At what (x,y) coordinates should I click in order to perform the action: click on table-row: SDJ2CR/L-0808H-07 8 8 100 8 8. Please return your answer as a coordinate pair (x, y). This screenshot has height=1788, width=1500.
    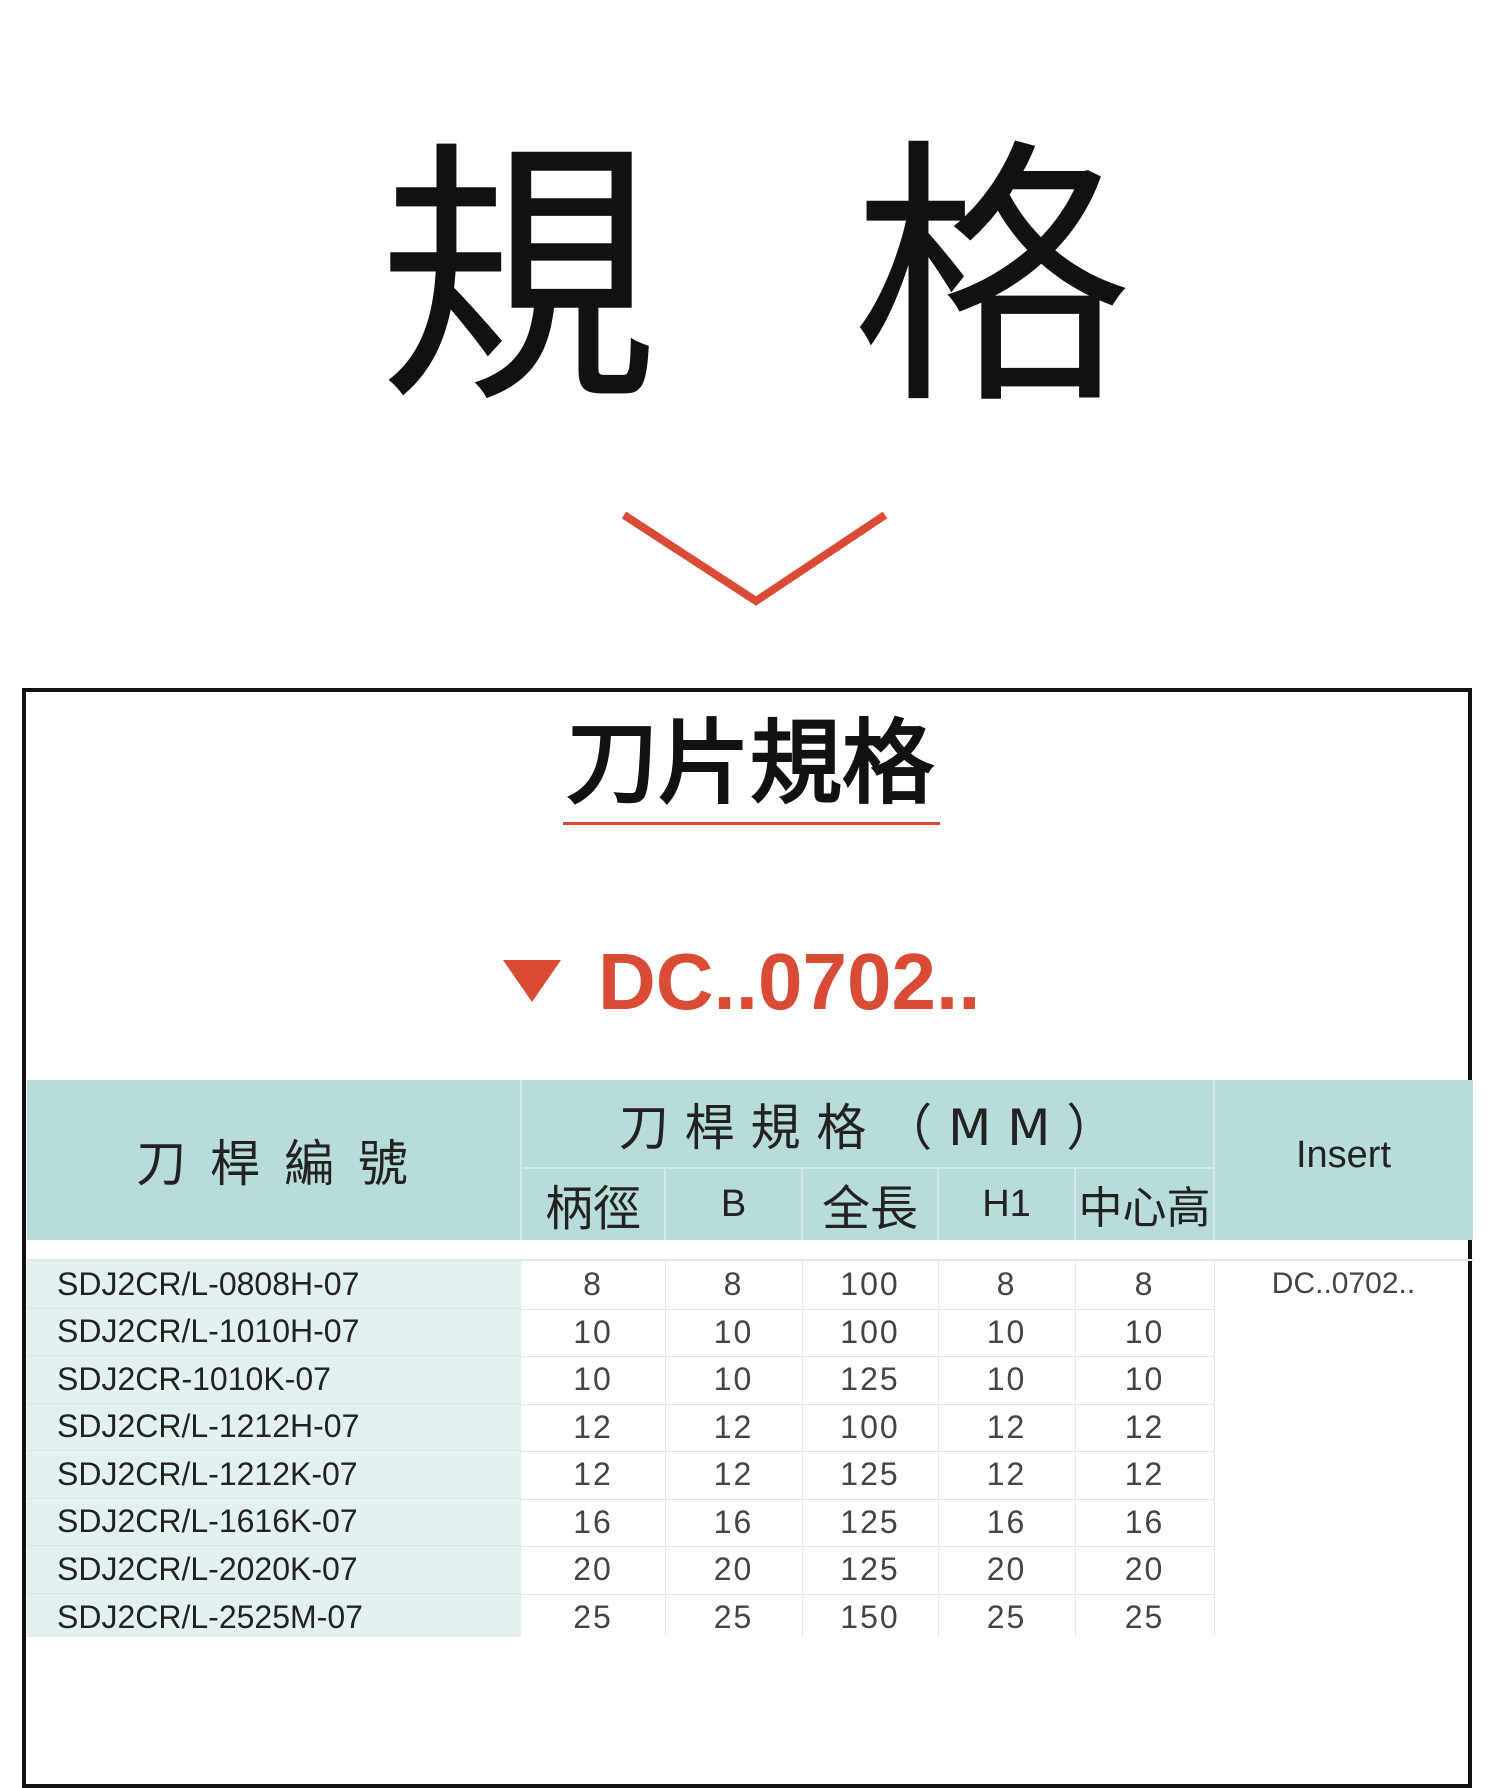
    Looking at the image, I should click on (750, 1285).